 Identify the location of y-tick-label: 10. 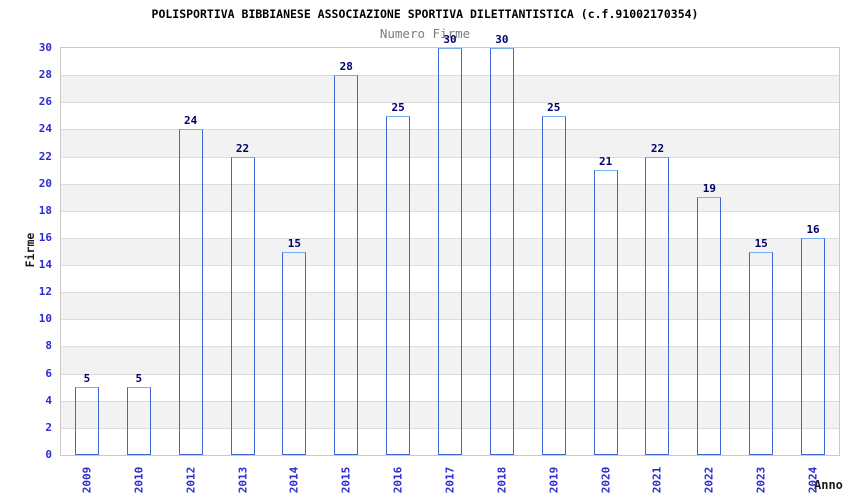
(45, 319).